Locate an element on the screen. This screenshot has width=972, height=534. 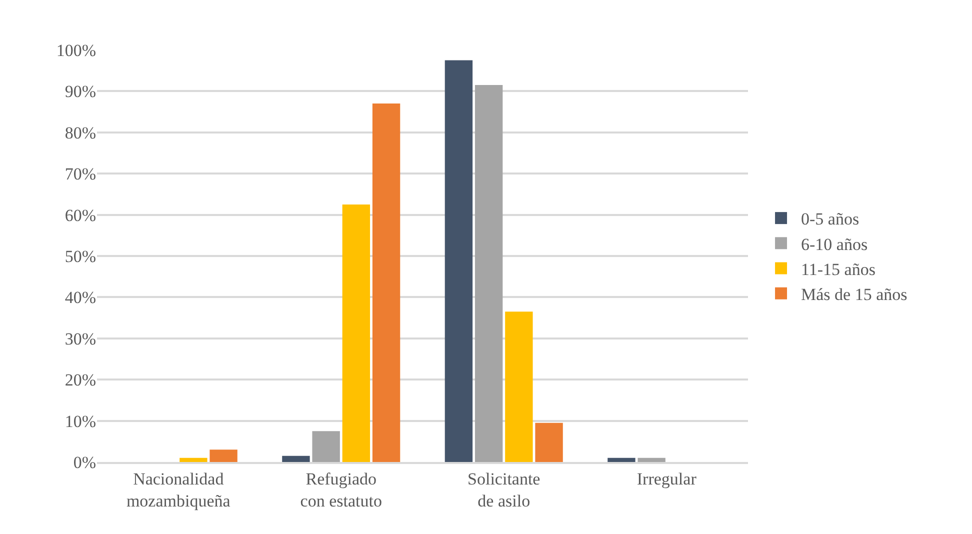
y-tick-label: 40% is located at coordinates (80, 298).